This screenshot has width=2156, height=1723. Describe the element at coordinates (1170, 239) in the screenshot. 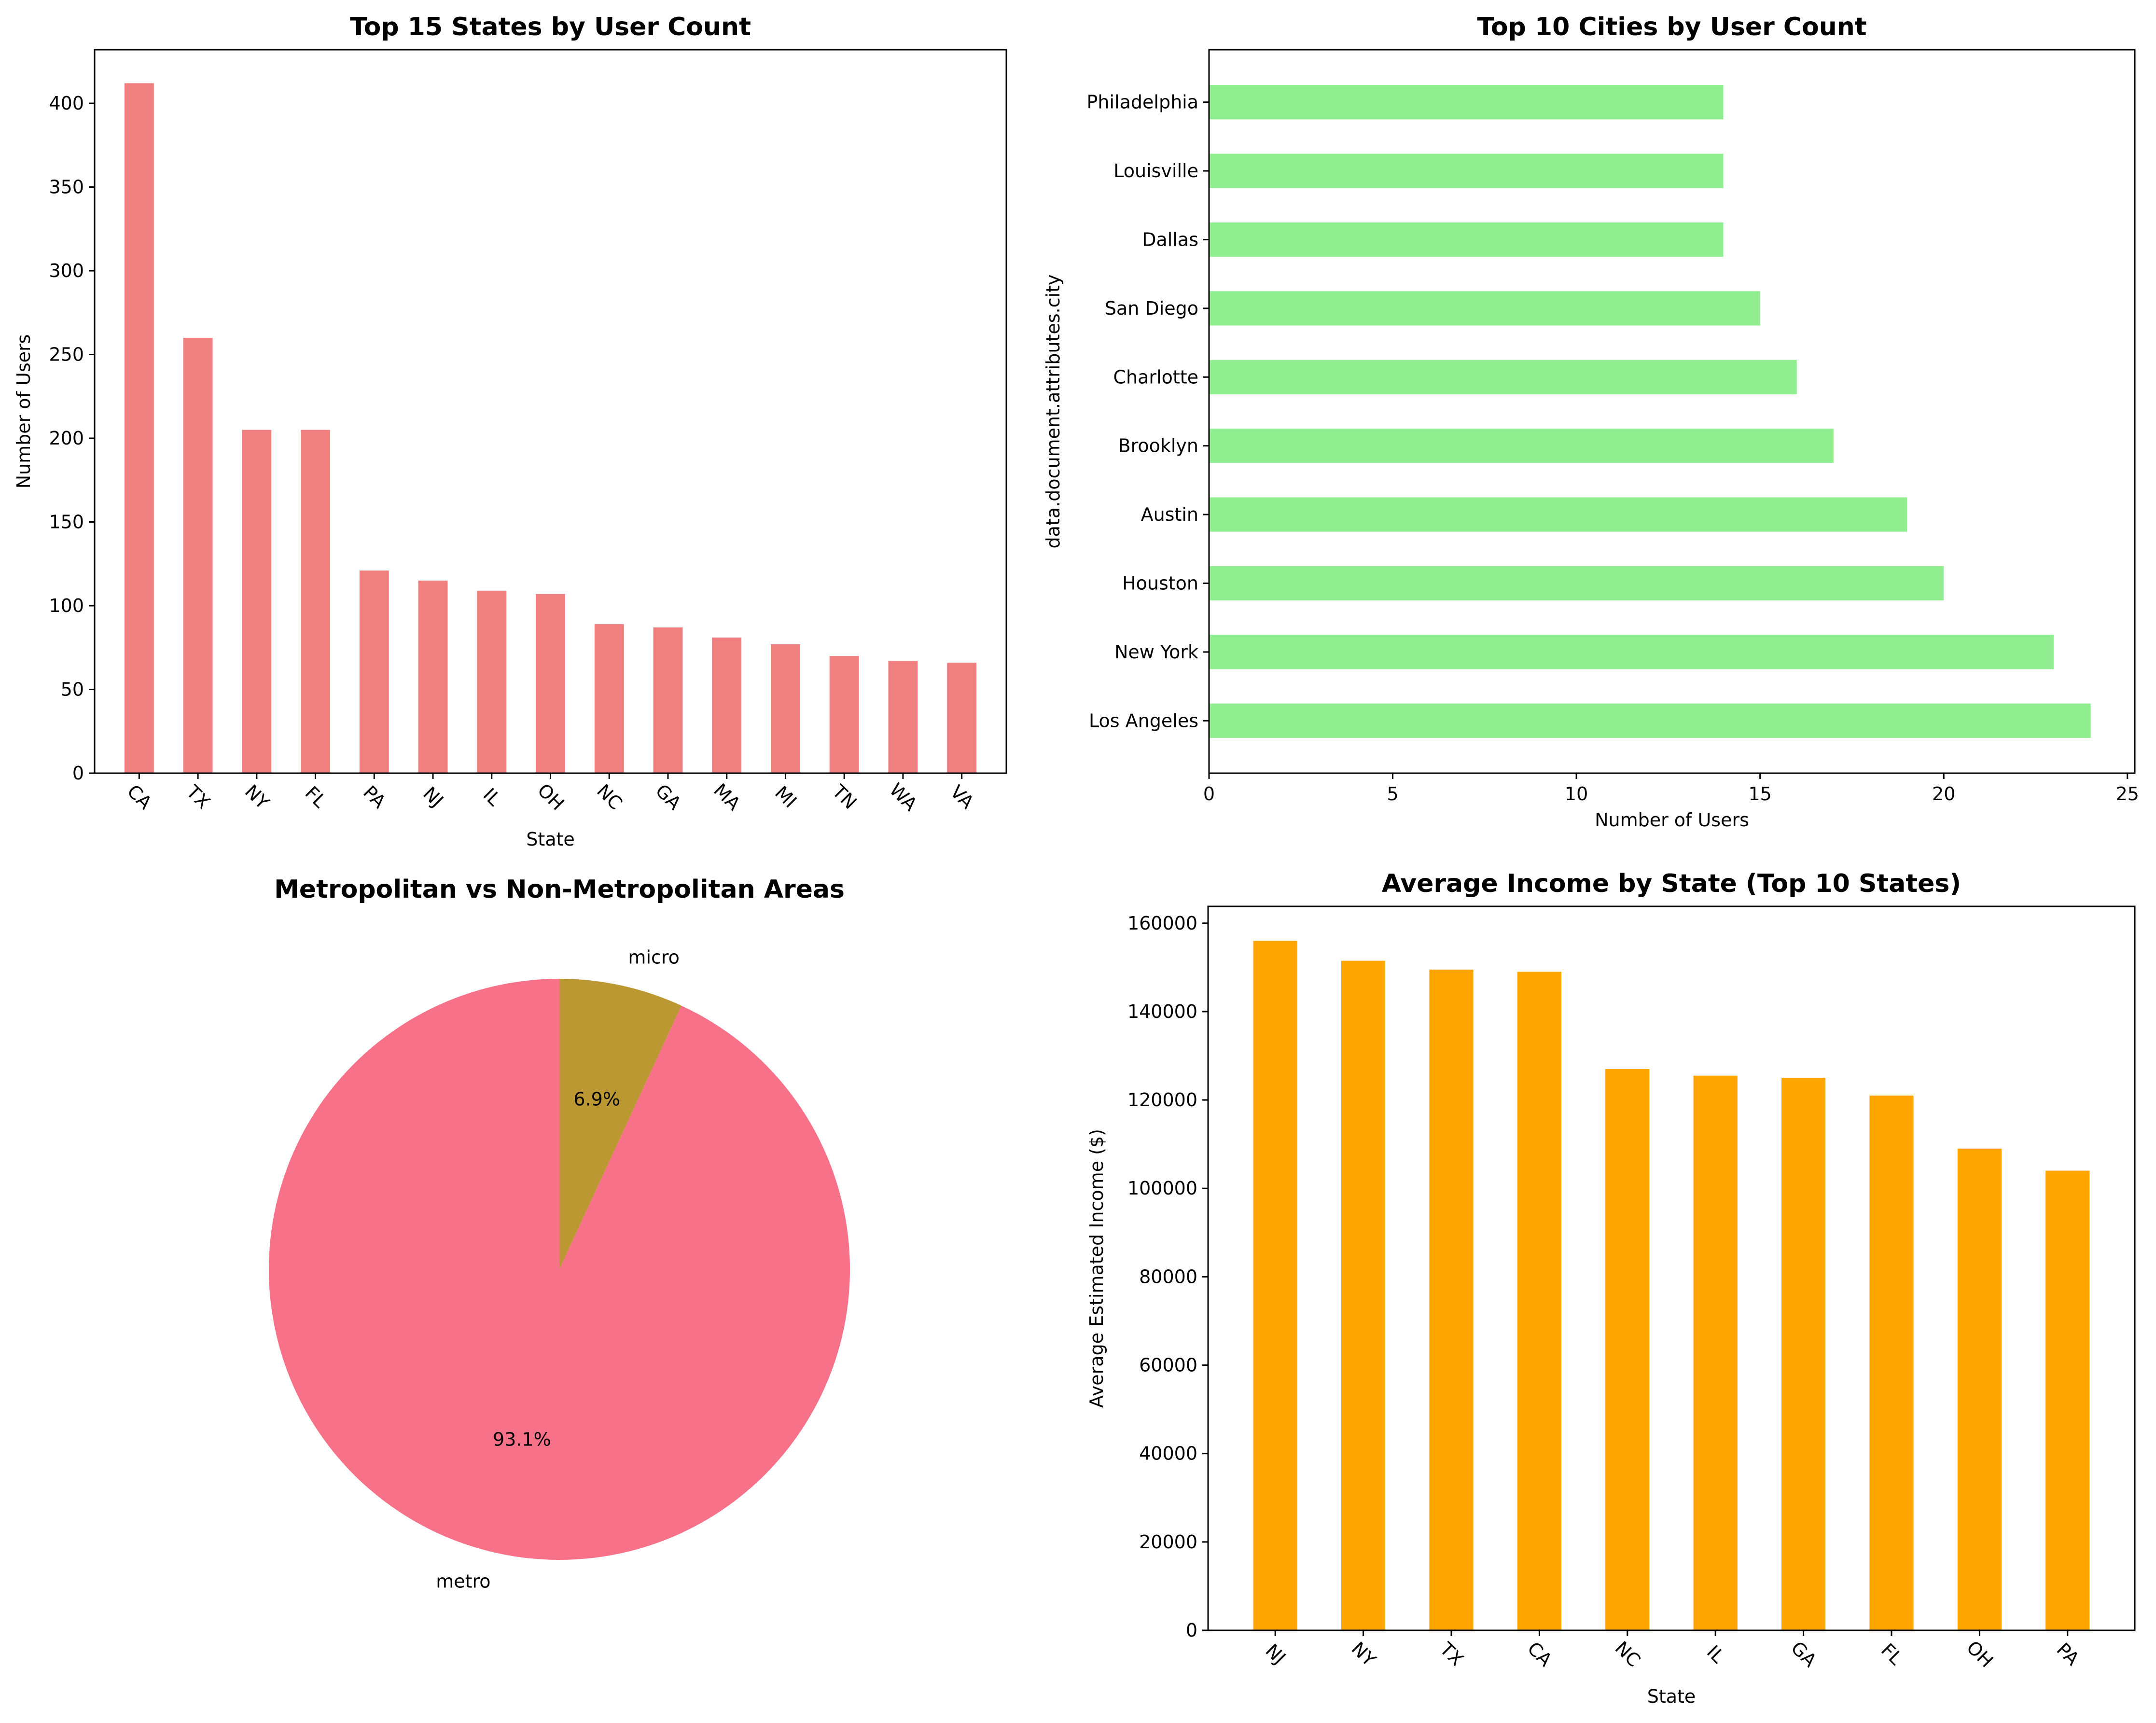

I see `cities-y-tick-label: Dallas` at that location.